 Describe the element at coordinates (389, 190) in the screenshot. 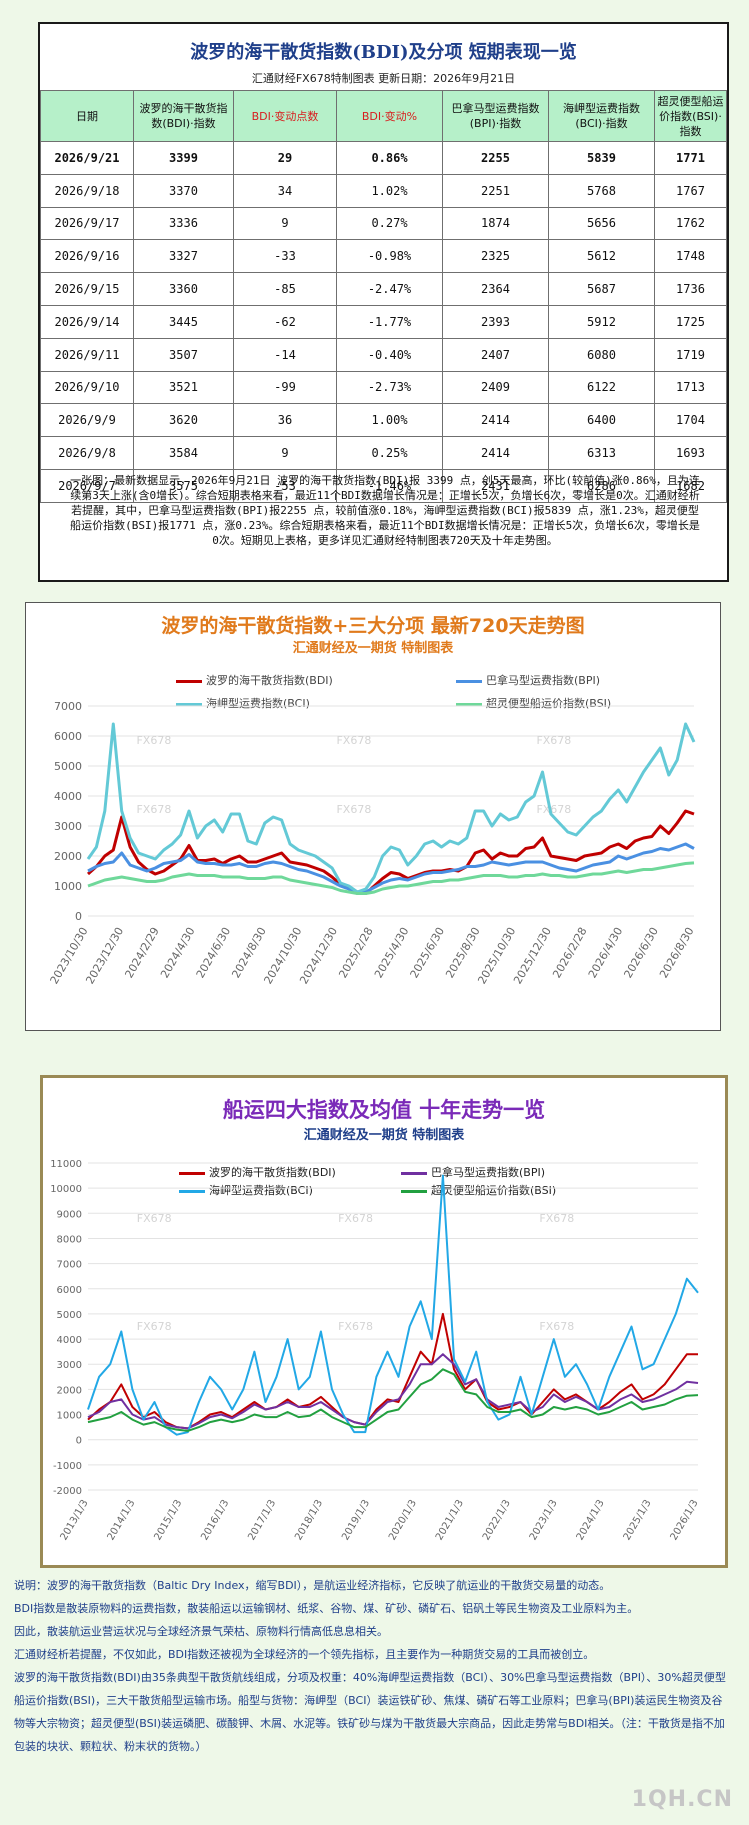

I see `table-cell: 1.02%` at that location.